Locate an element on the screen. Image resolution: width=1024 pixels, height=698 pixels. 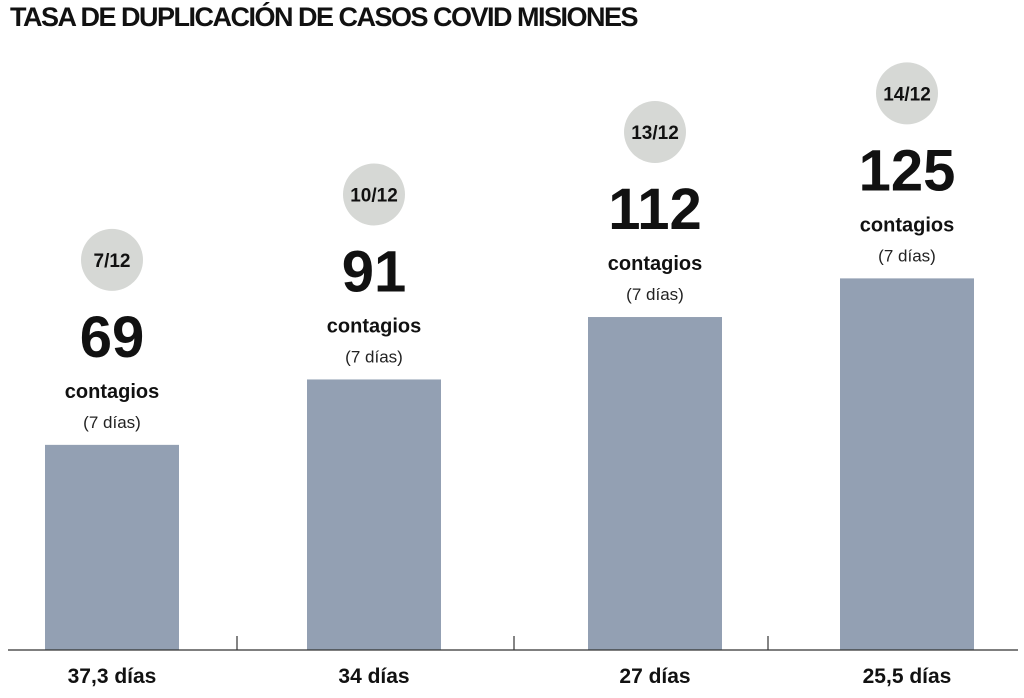
date-badge-label: 13/12 is located at coordinates (655, 133).